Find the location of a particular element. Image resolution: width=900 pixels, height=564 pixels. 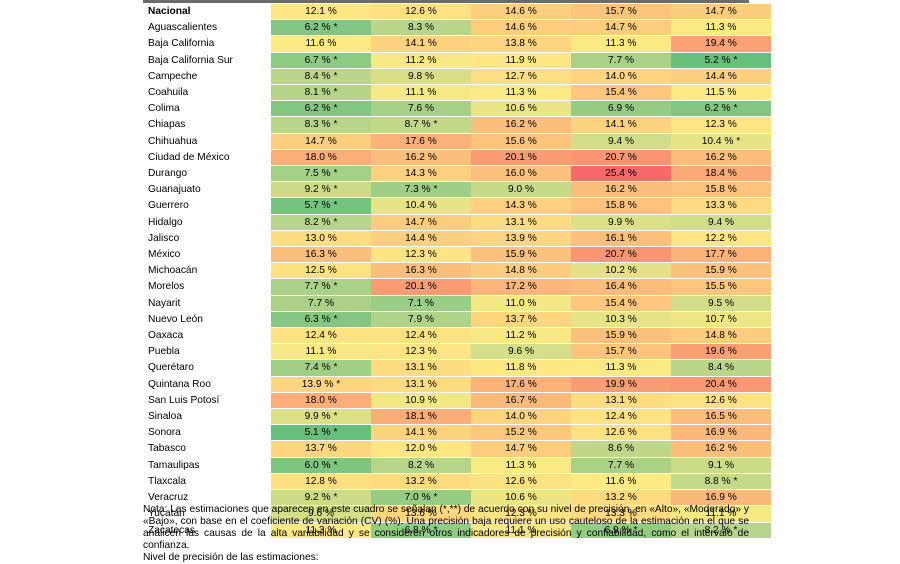

value-cell: 19.4 % is located at coordinates (721, 44).